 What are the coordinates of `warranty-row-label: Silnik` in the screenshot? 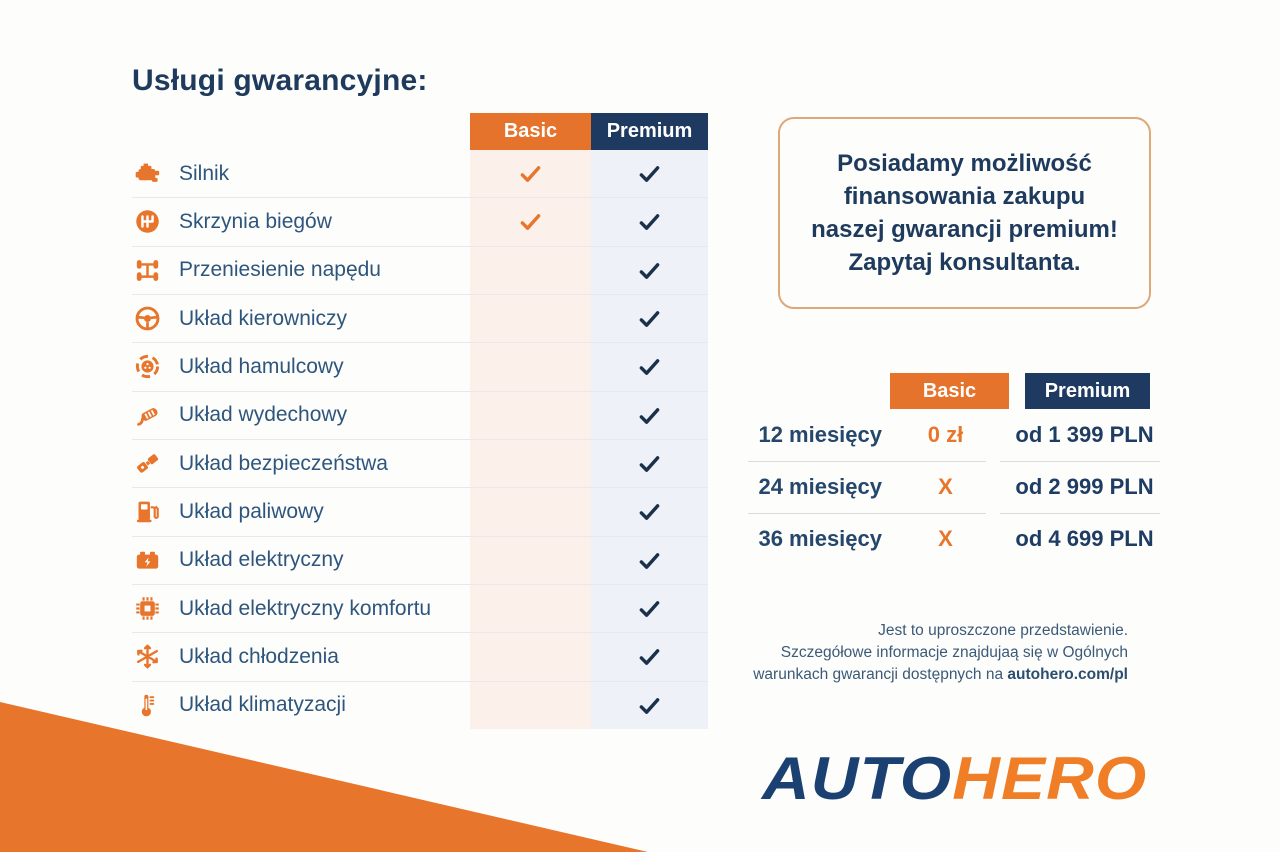 It's located at (204, 173).